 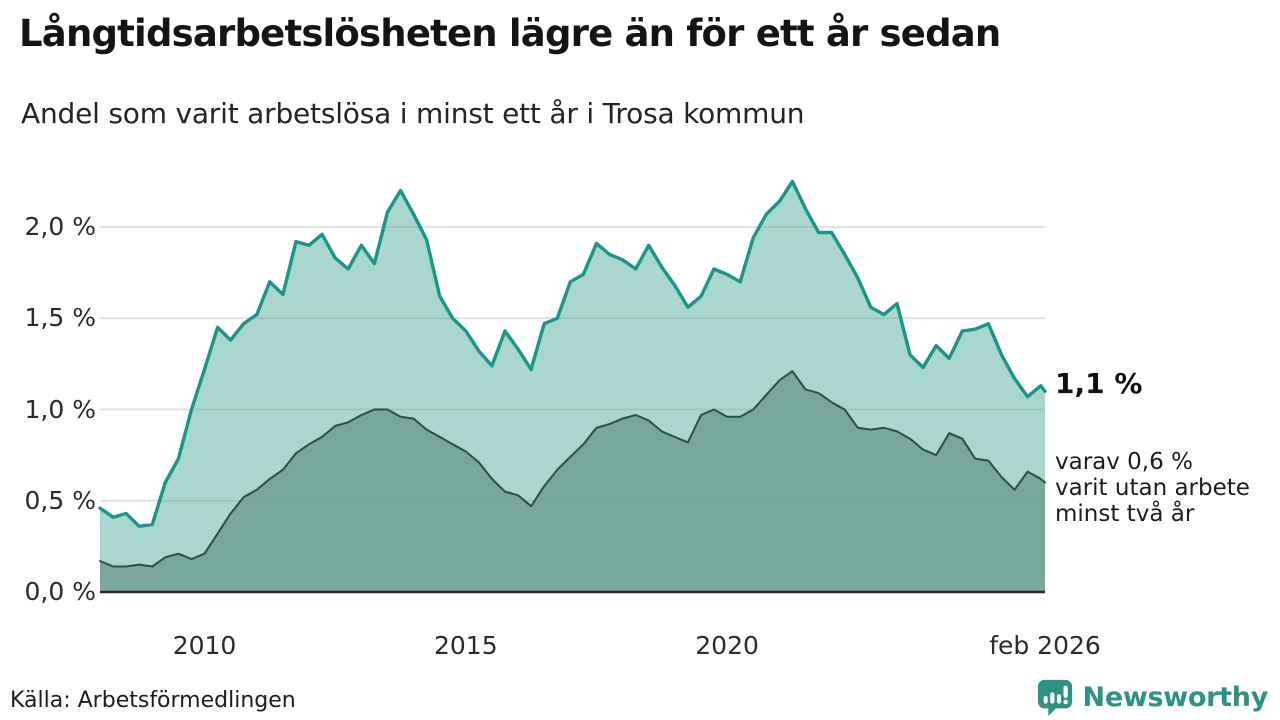 I want to click on y-tick-label: 1,5 %, so click(x=60, y=318).